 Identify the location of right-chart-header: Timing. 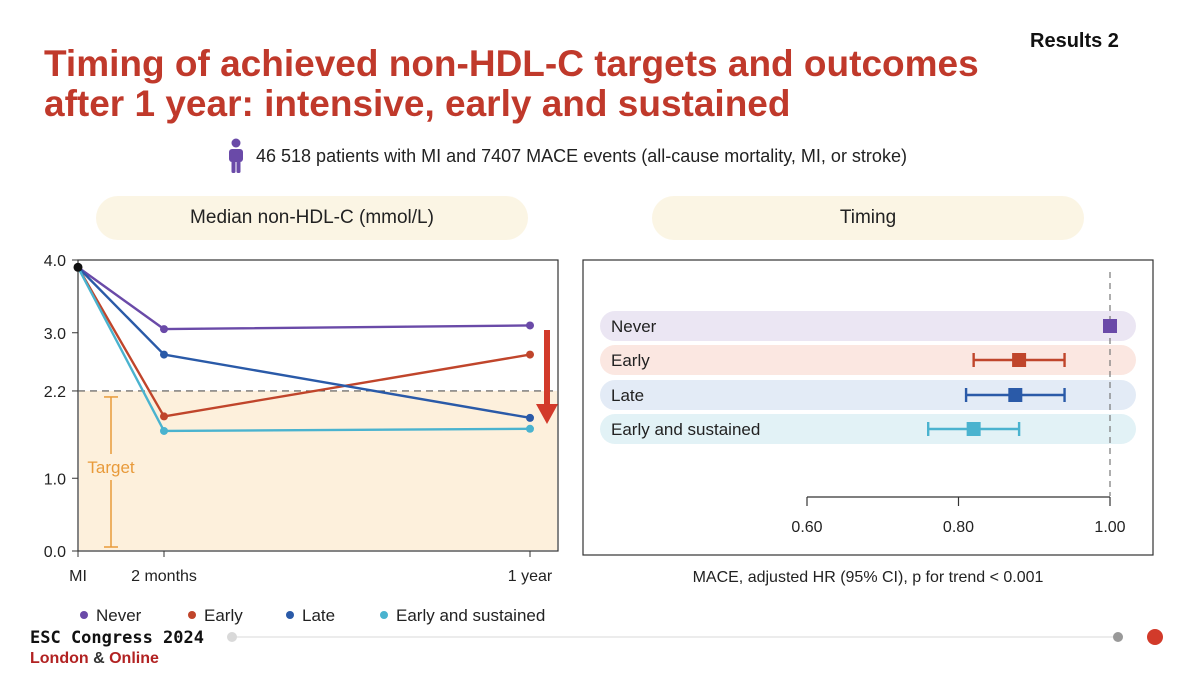
(868, 218).